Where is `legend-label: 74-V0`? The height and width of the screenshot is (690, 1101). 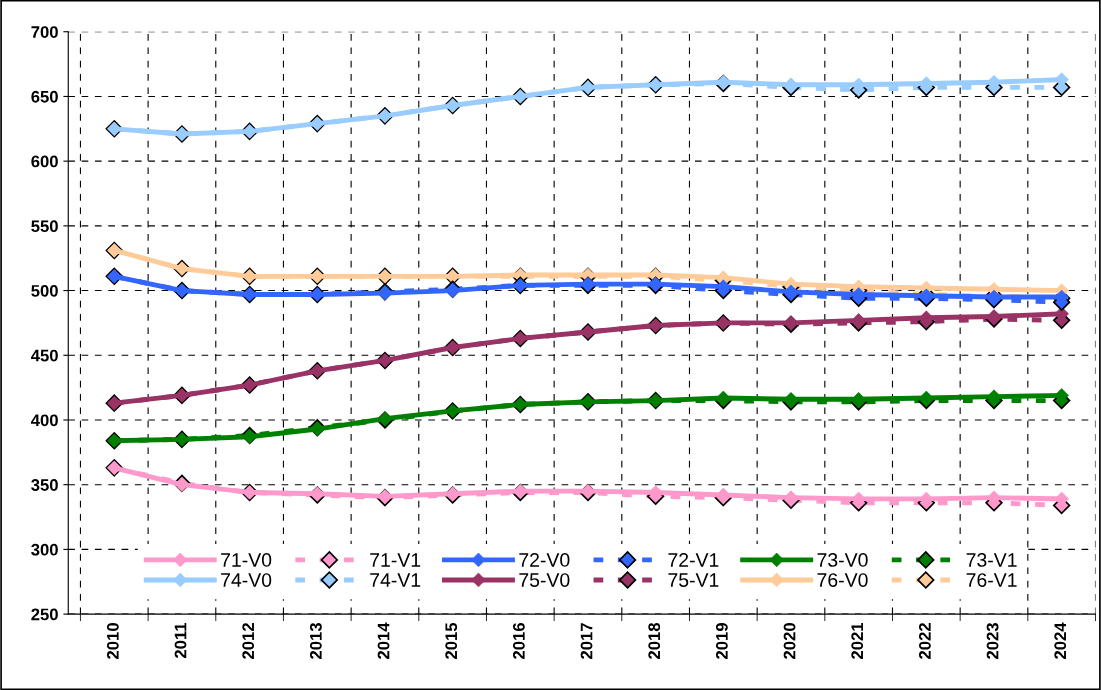
legend-label: 74-V0 is located at coordinates (246, 580).